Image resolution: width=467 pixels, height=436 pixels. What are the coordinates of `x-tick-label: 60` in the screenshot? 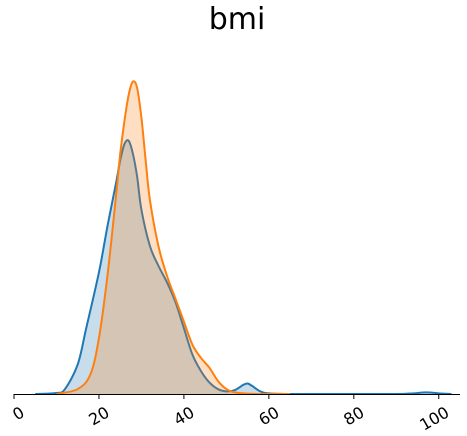 It's located at (268, 416).